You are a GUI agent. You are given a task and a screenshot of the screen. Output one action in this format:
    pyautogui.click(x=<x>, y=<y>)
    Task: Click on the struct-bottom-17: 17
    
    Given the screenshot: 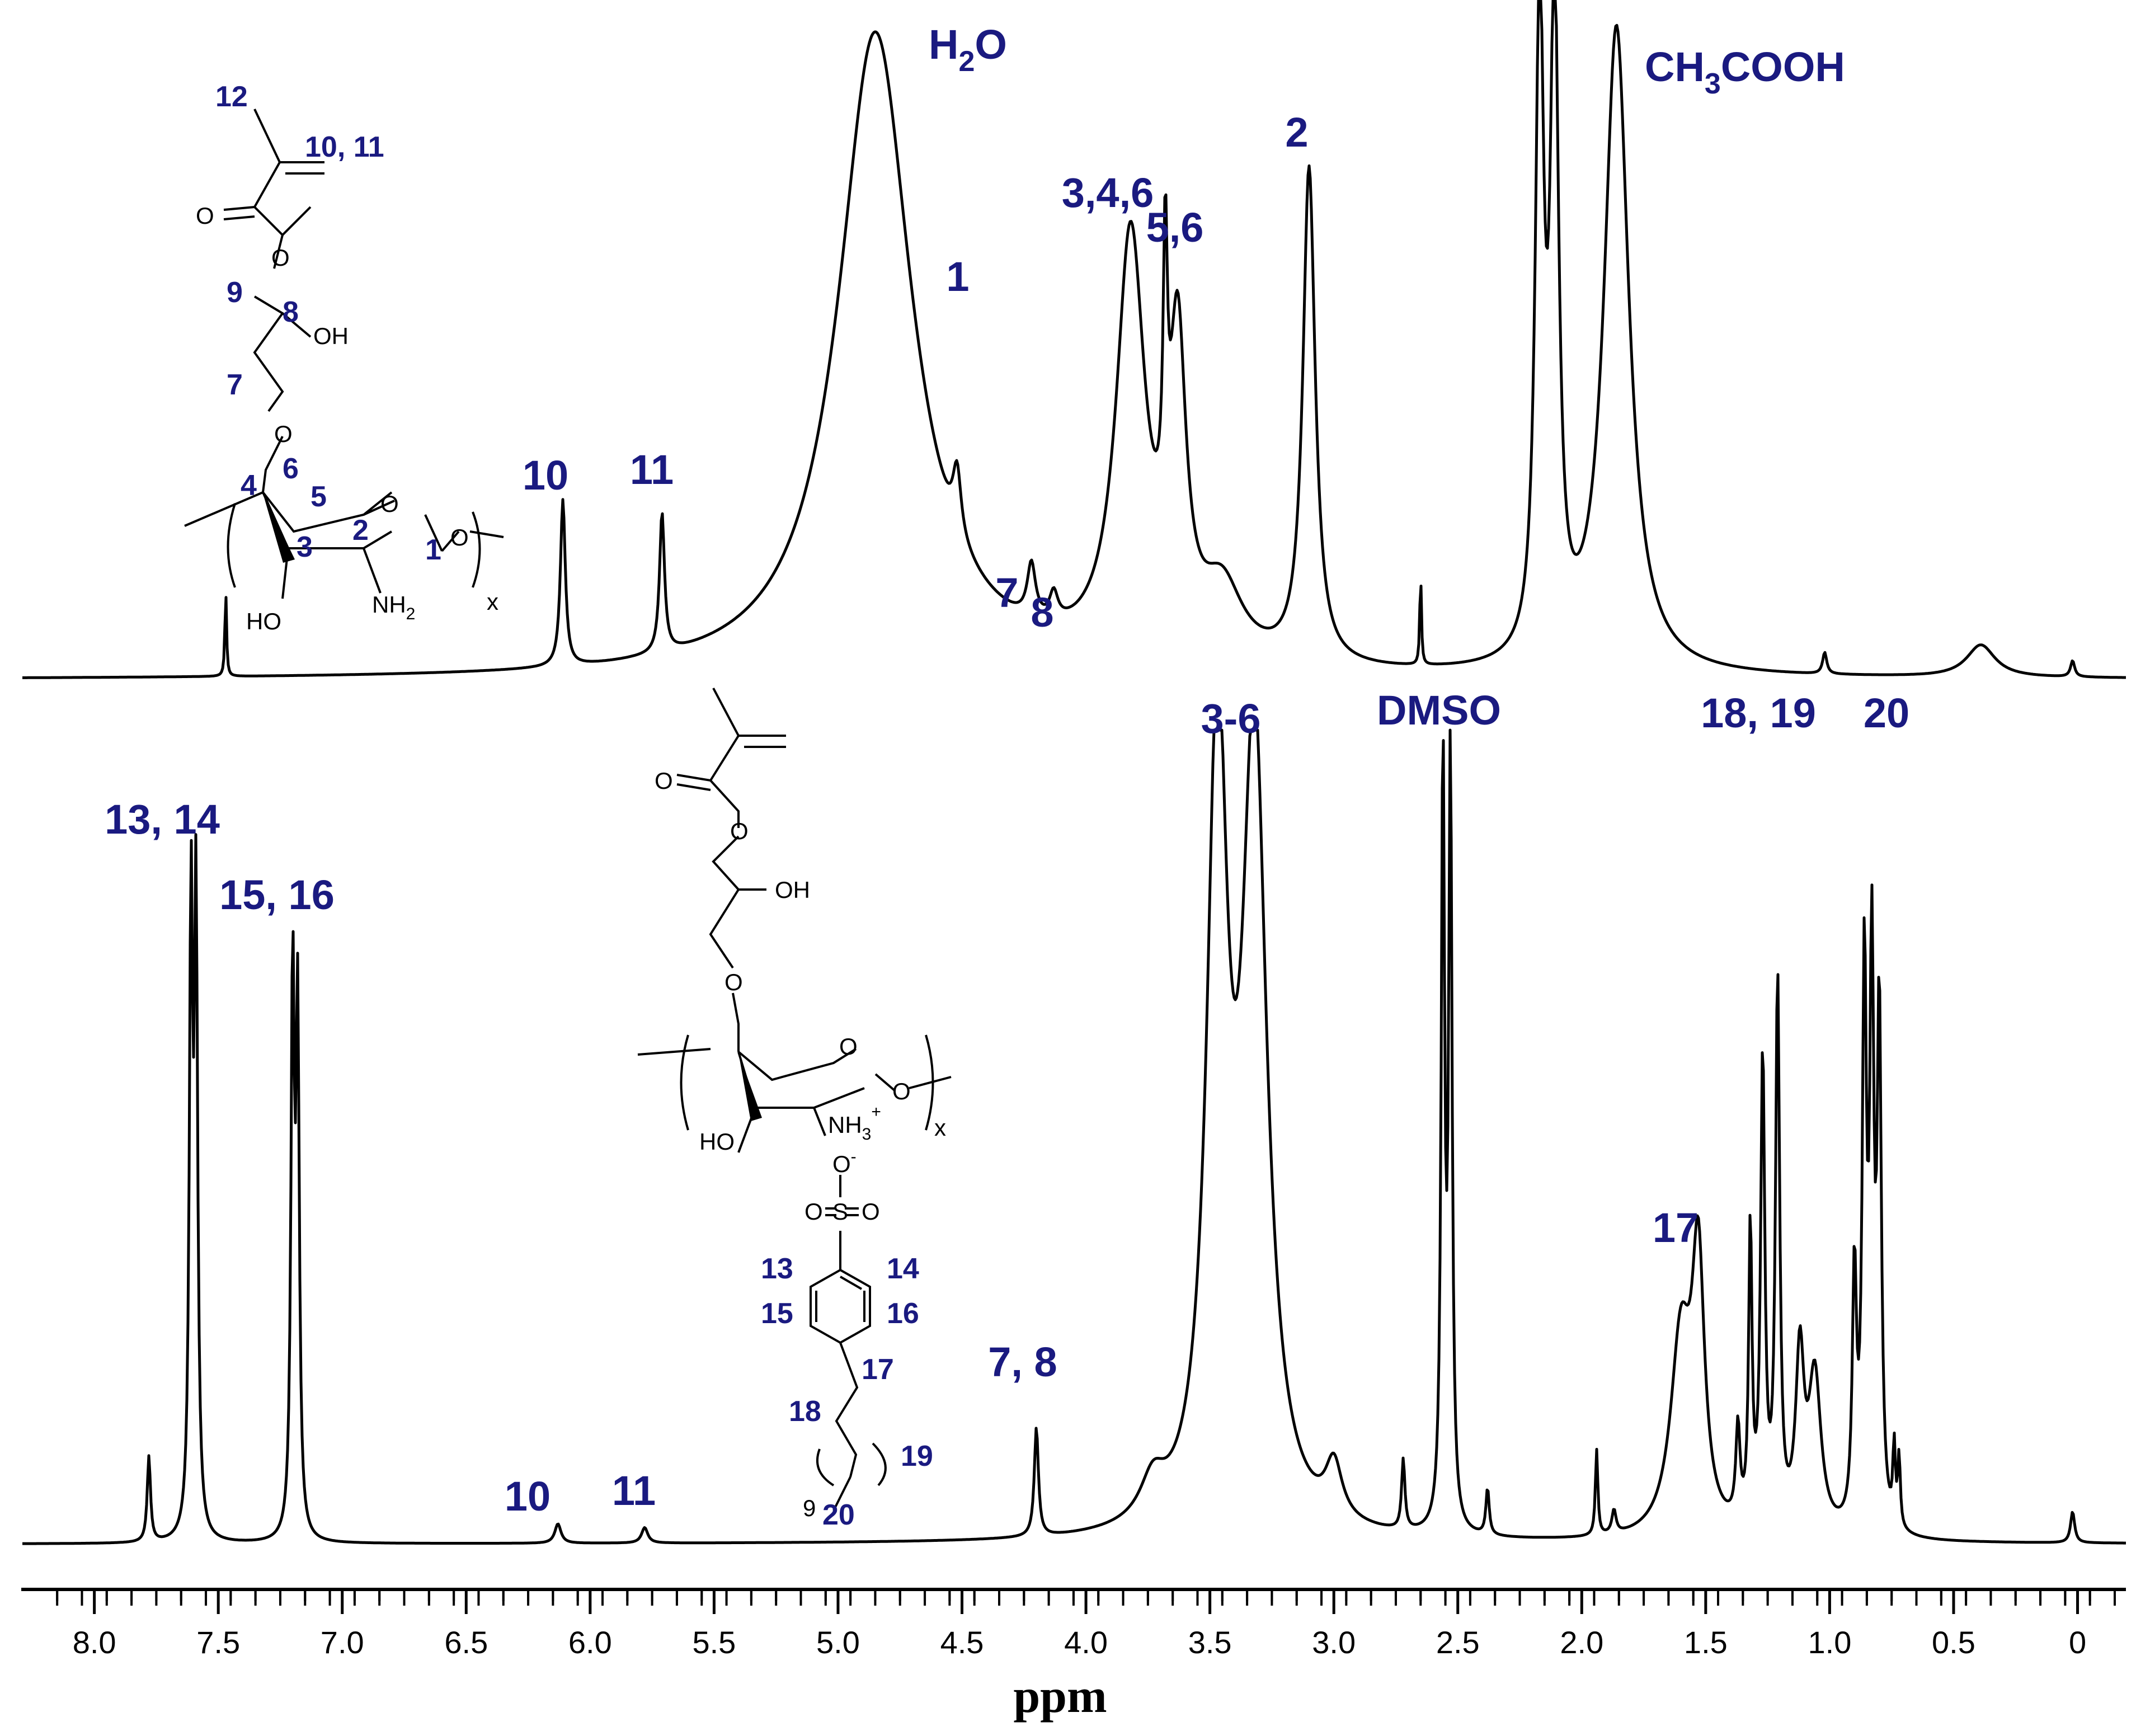 What is the action you would take?
    pyautogui.click(x=878, y=1369)
    